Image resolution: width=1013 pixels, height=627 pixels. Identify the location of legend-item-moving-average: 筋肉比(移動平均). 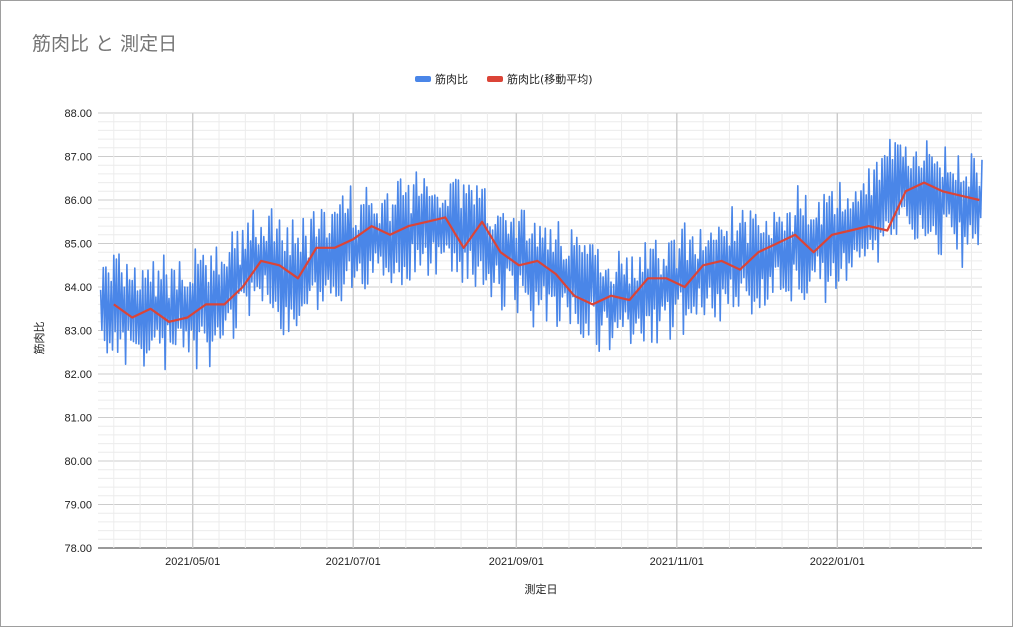
(540, 79).